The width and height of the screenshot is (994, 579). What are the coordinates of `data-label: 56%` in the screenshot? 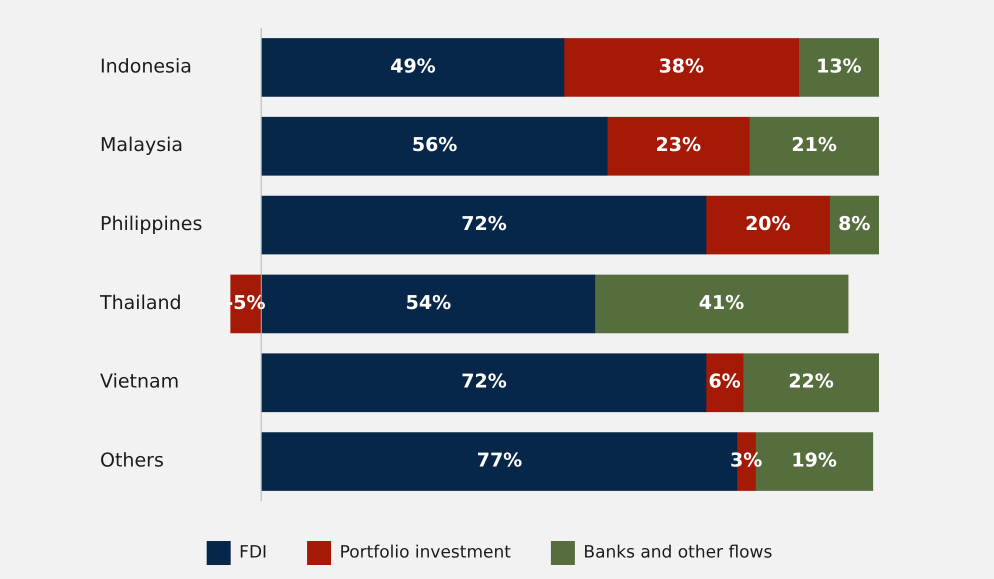 It's located at (435, 145).